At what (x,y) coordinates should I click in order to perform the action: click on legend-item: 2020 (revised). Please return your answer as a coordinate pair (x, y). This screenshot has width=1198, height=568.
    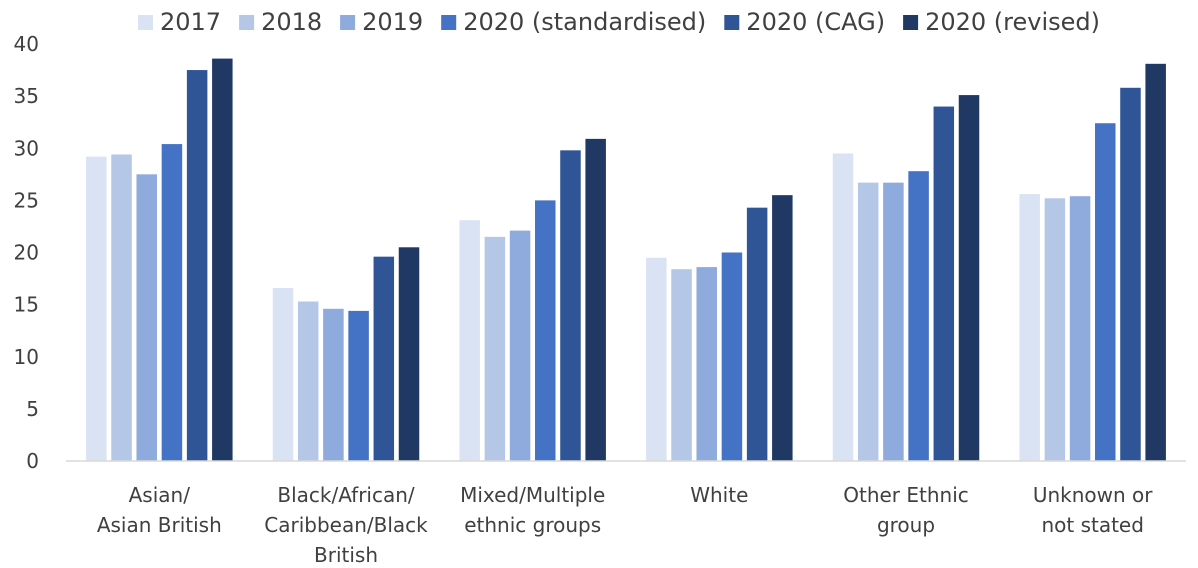
    Looking at the image, I should click on (1001, 22).